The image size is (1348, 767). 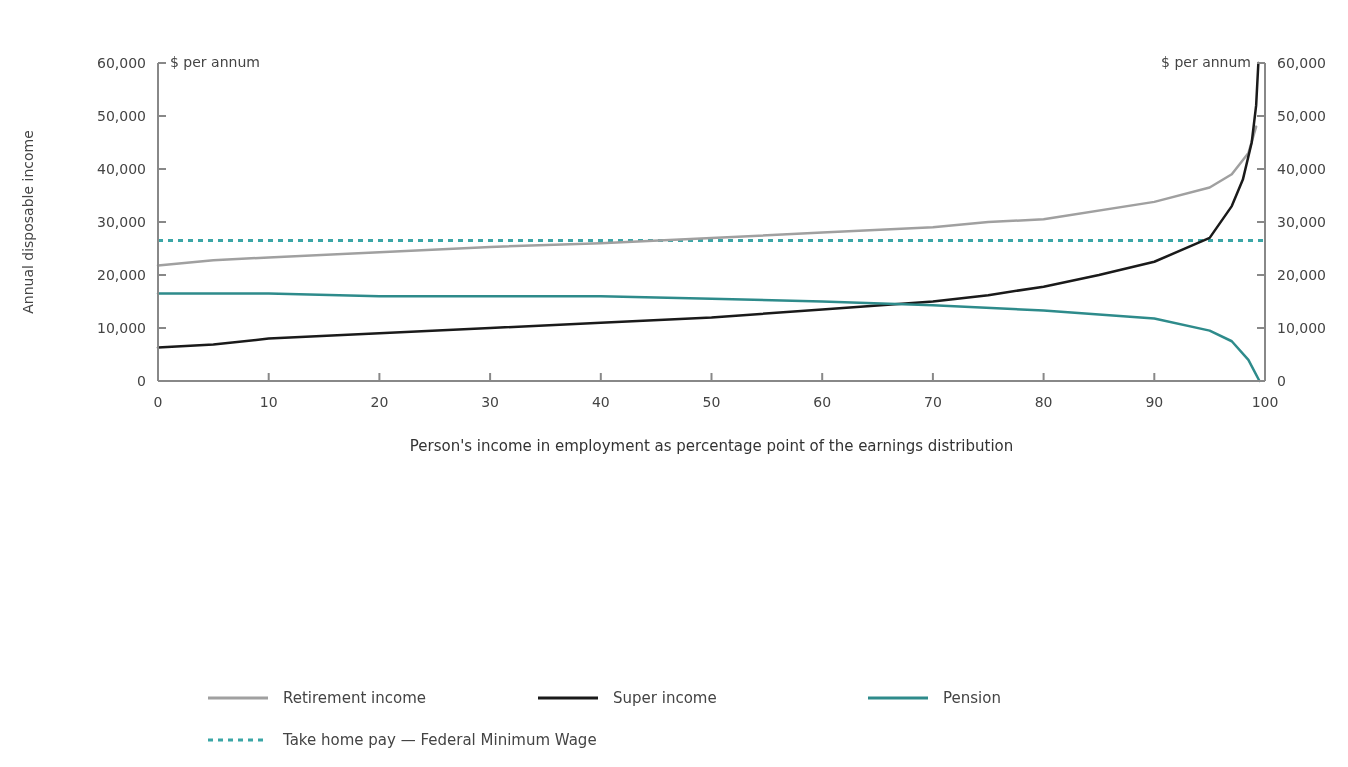 I want to click on x-tick-label: 80, so click(x=1043, y=402).